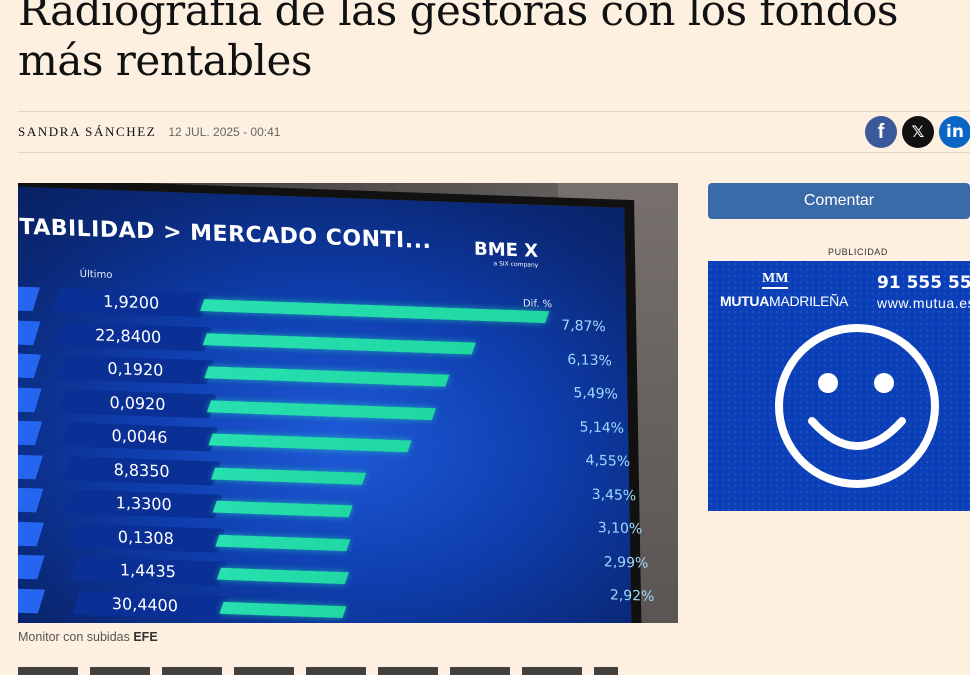 This screenshot has width=970, height=675. I want to click on row-percent: 3,45%, so click(614, 495).